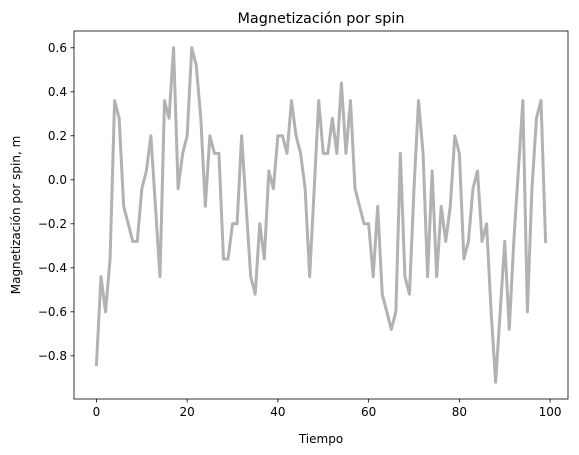 This screenshot has width=579, height=455. Describe the element at coordinates (550, 412) in the screenshot. I see `x-tick-label: 100` at that location.